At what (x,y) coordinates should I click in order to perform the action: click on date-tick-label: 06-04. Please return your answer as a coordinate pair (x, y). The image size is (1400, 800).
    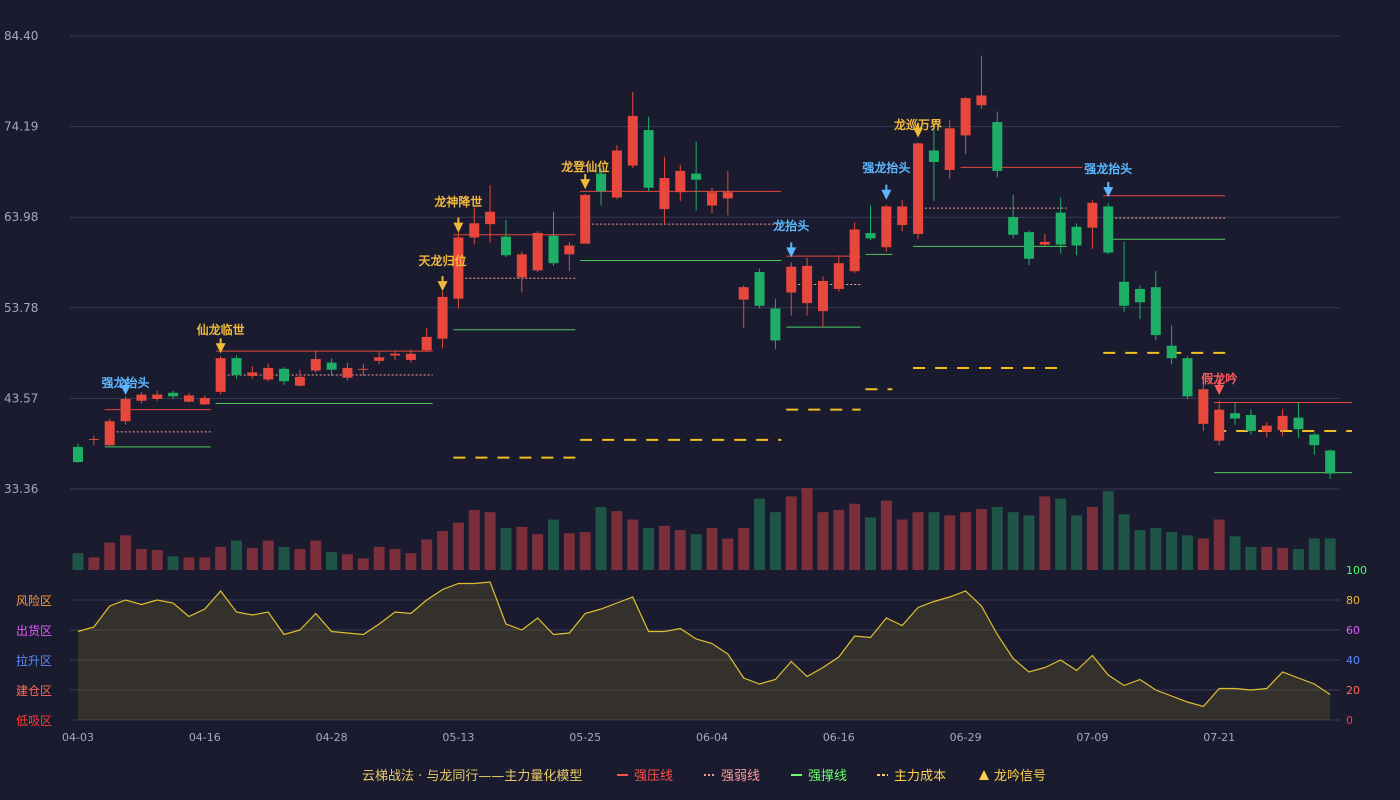
    Looking at the image, I should click on (712, 737).